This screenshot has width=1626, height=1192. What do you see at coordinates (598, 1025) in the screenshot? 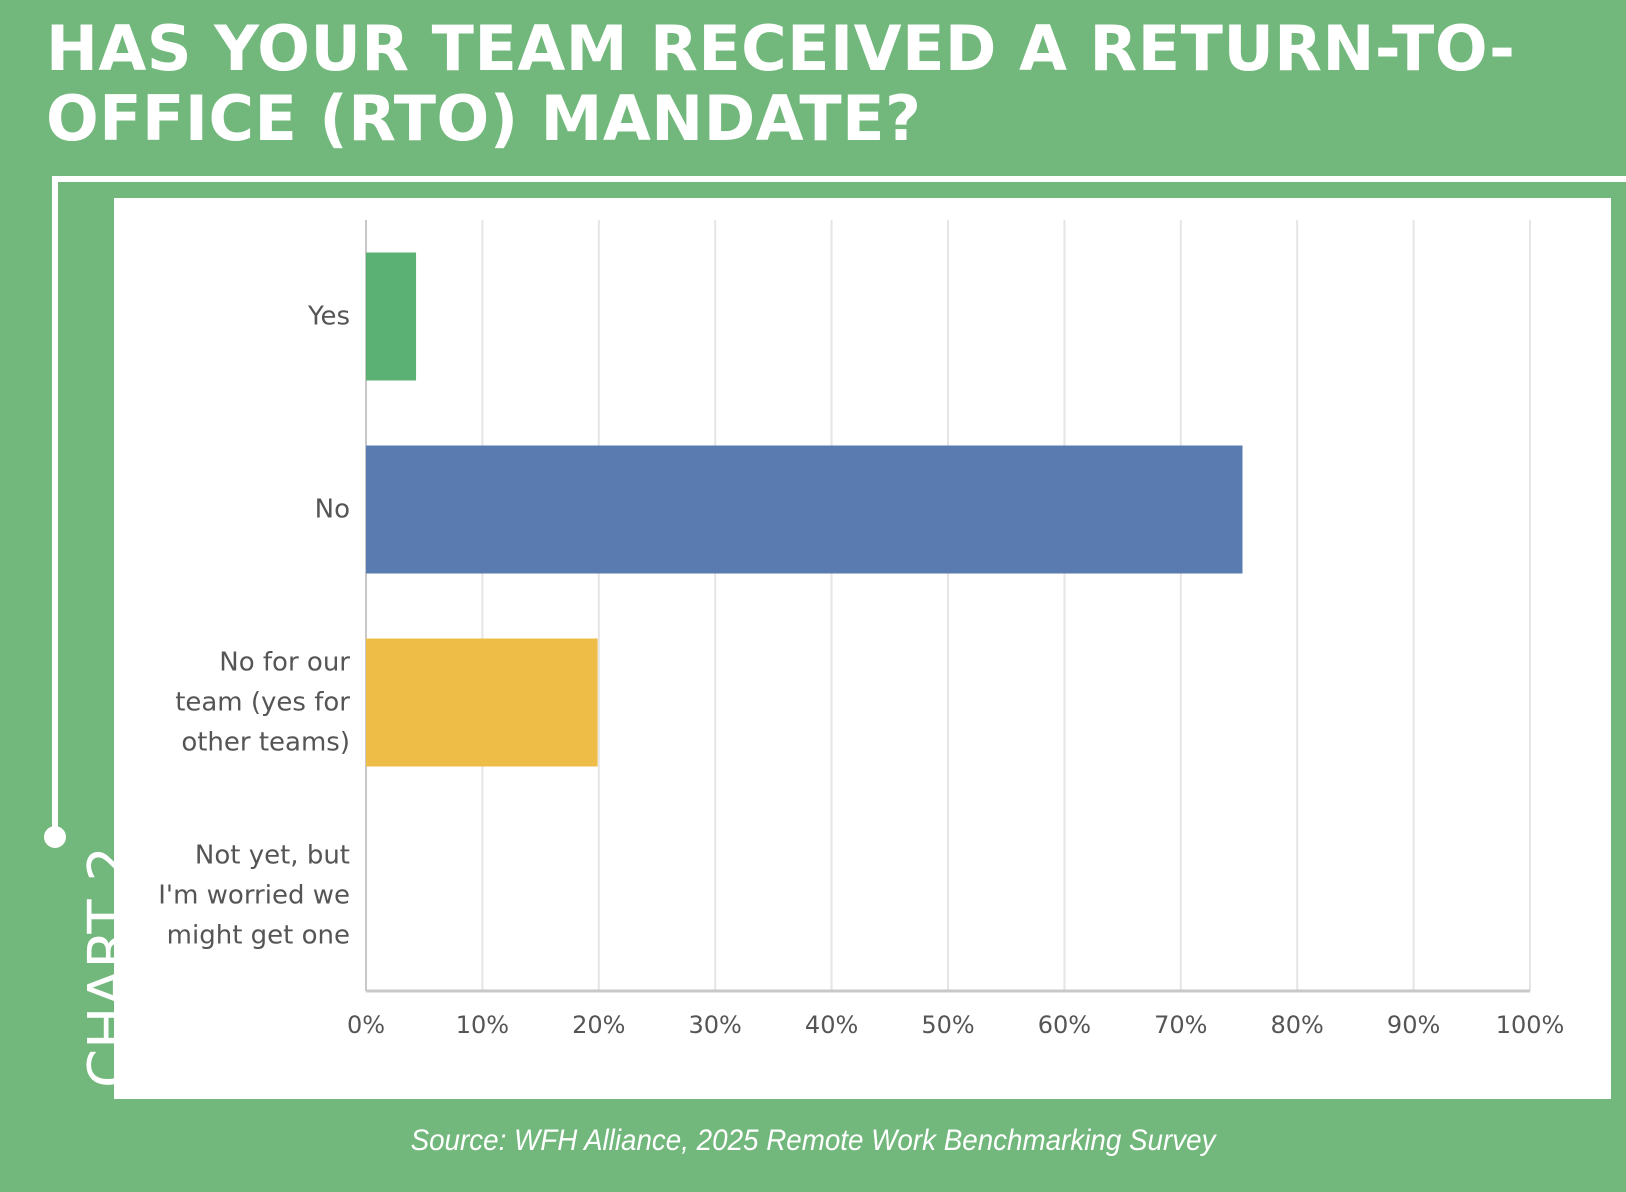
I see `x-tick-label: 20%` at bounding box center [598, 1025].